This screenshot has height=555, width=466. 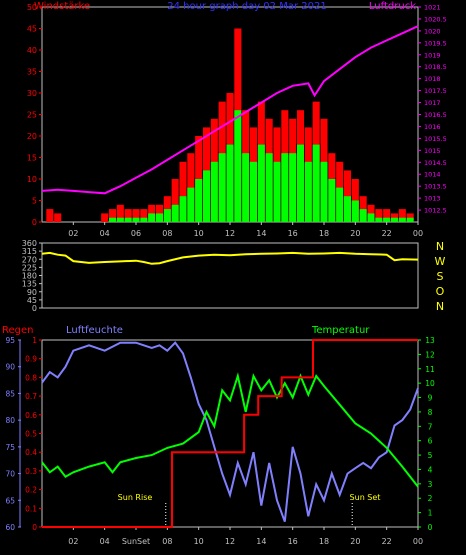 What do you see at coordinates (32, 50) in the screenshot?
I see `wind-tick-label: 40` at bounding box center [32, 50].